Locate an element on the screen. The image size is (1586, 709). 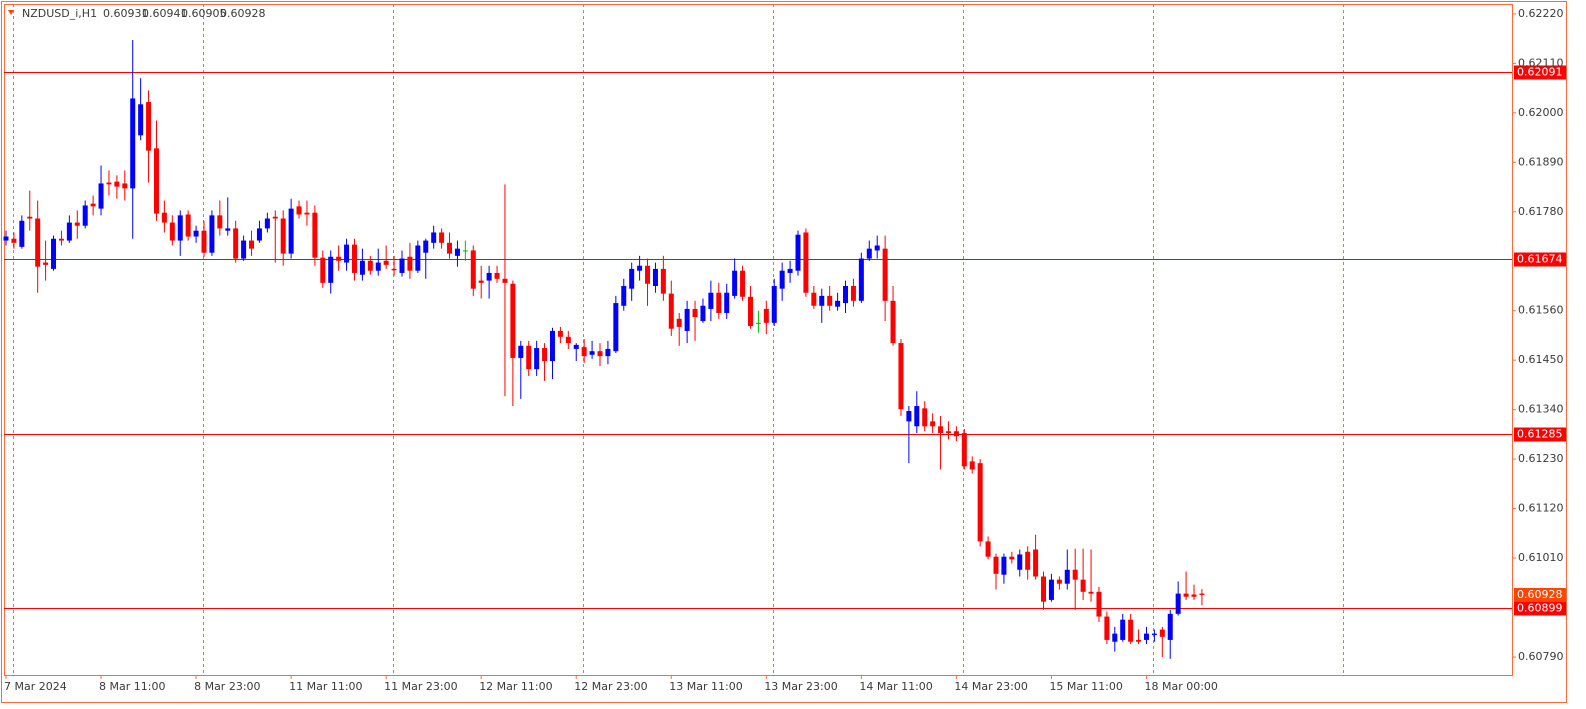
x-tick-label: 8 Mar 11:00 is located at coordinates (132, 686).